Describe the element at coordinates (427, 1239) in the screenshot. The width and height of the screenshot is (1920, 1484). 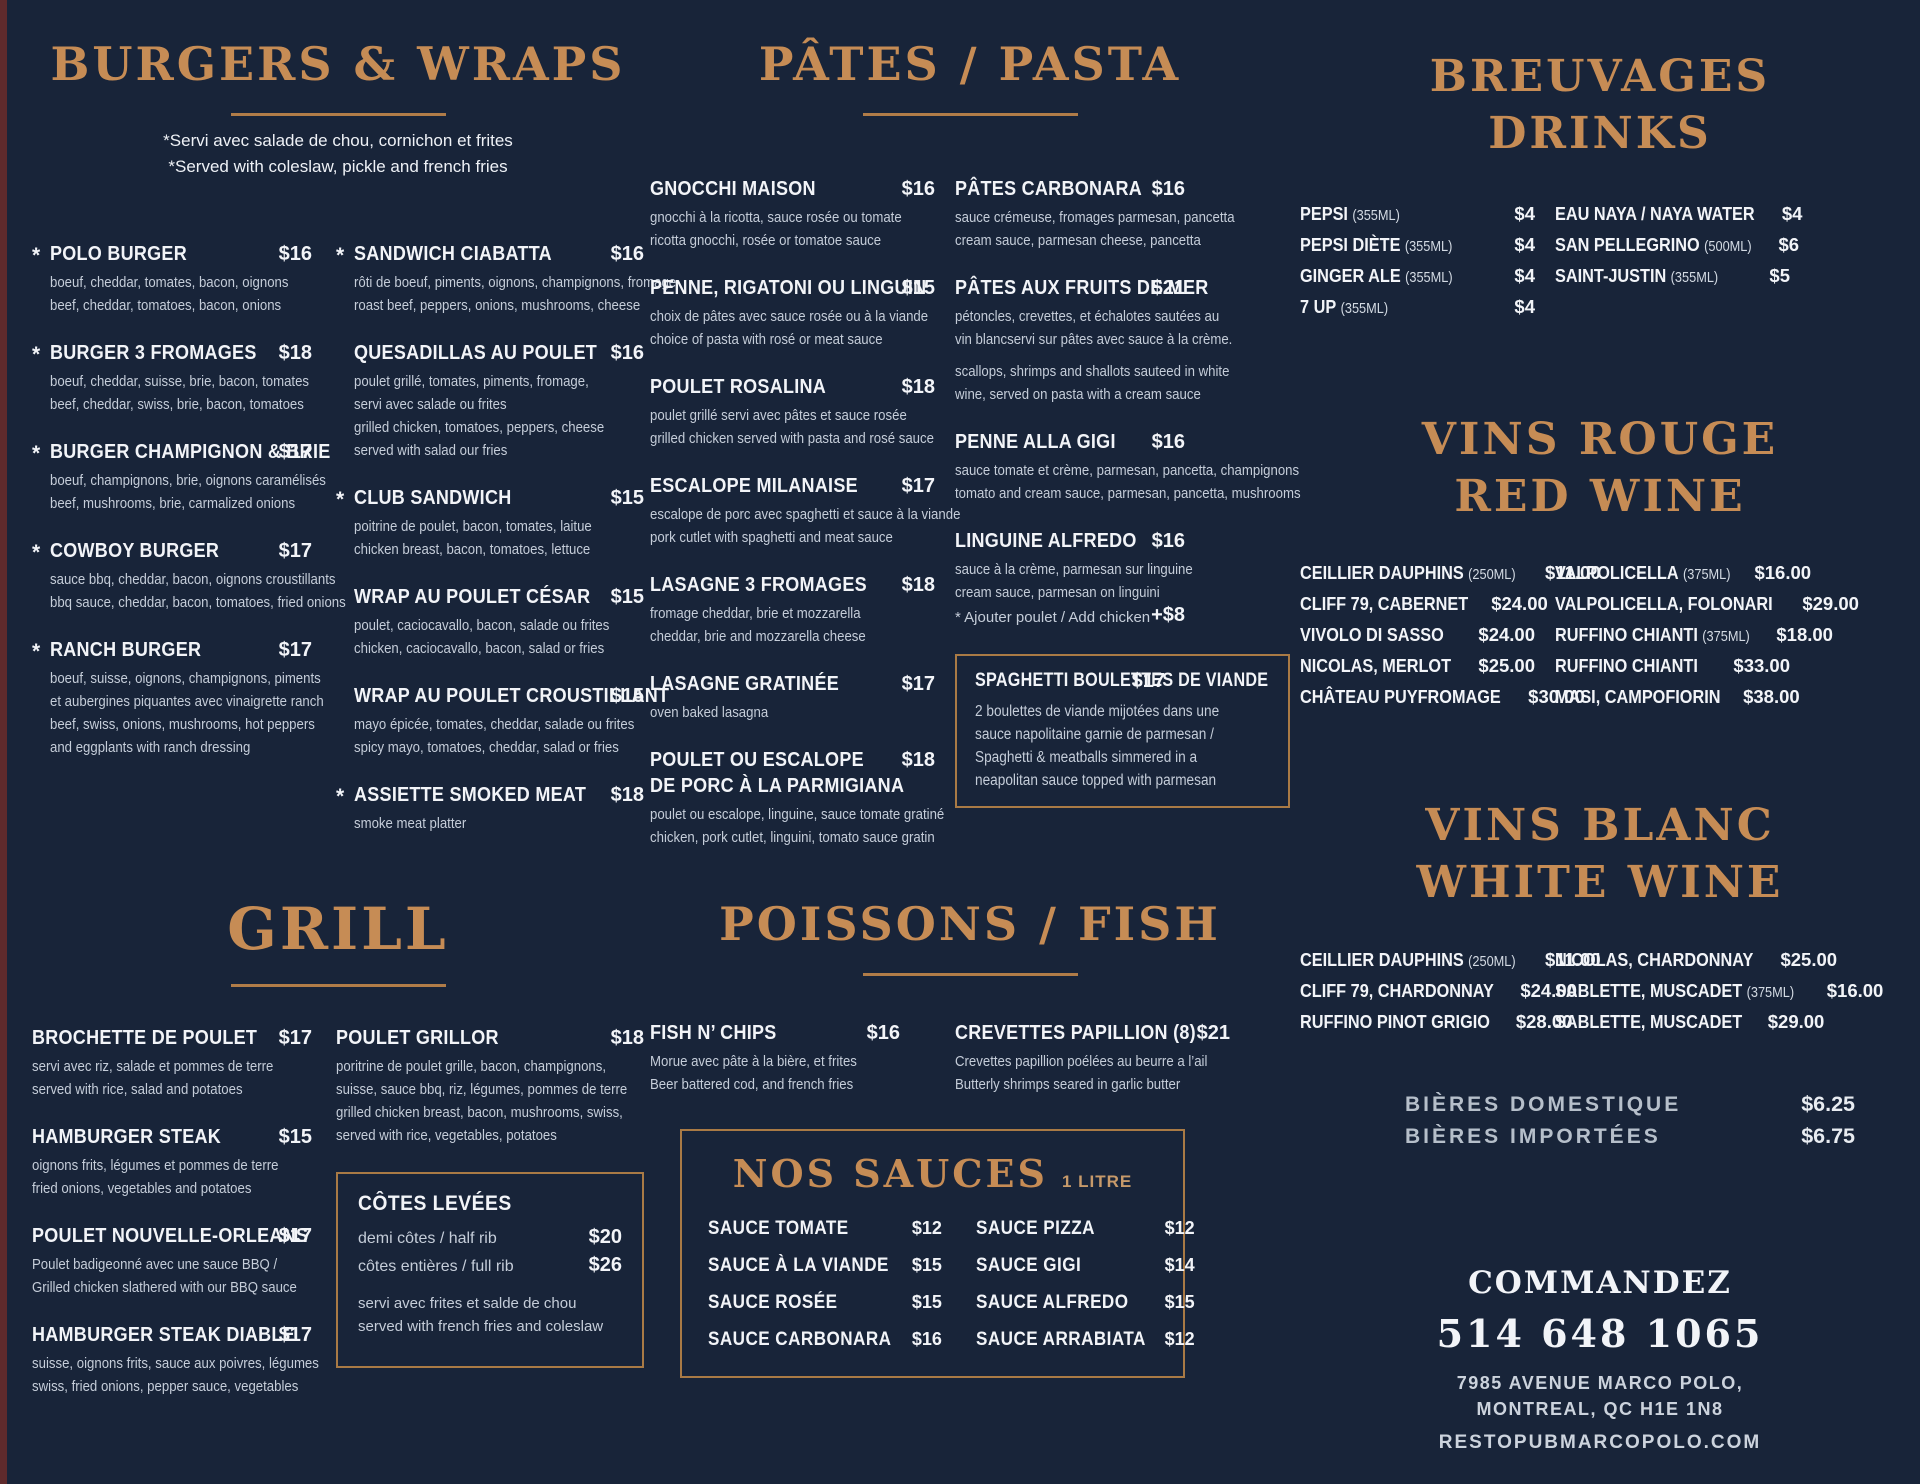
I see `row-label: demi côtes / half rib` at that location.